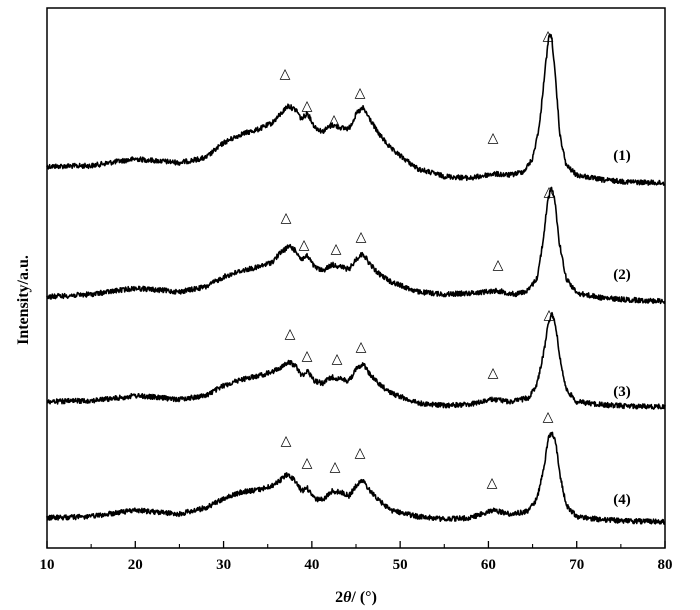 This screenshot has height=610, width=700. I want to click on peak-marker-3-5: △, so click(493, 373).